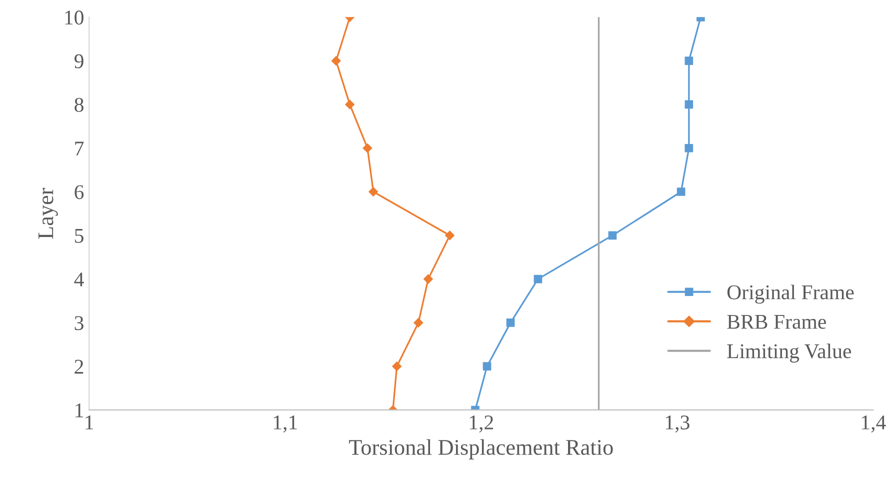 The height and width of the screenshot is (491, 891). Describe the element at coordinates (79, 149) in the screenshot. I see `y-tick-label: 7` at that location.